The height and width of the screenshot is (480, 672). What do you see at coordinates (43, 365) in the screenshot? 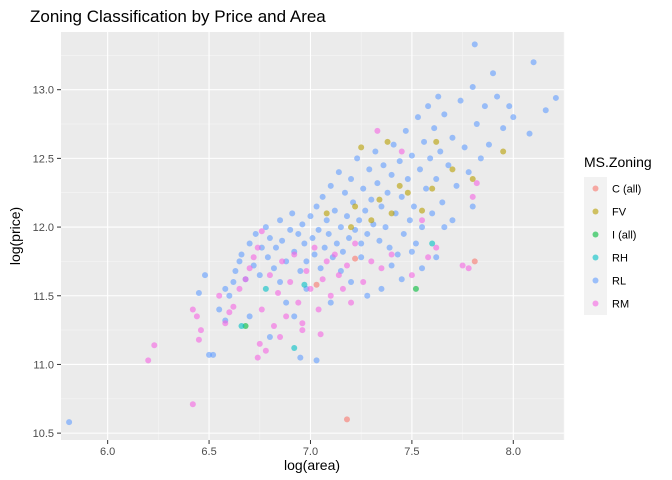
I see `y-tick-label: 11.0` at bounding box center [43, 365].